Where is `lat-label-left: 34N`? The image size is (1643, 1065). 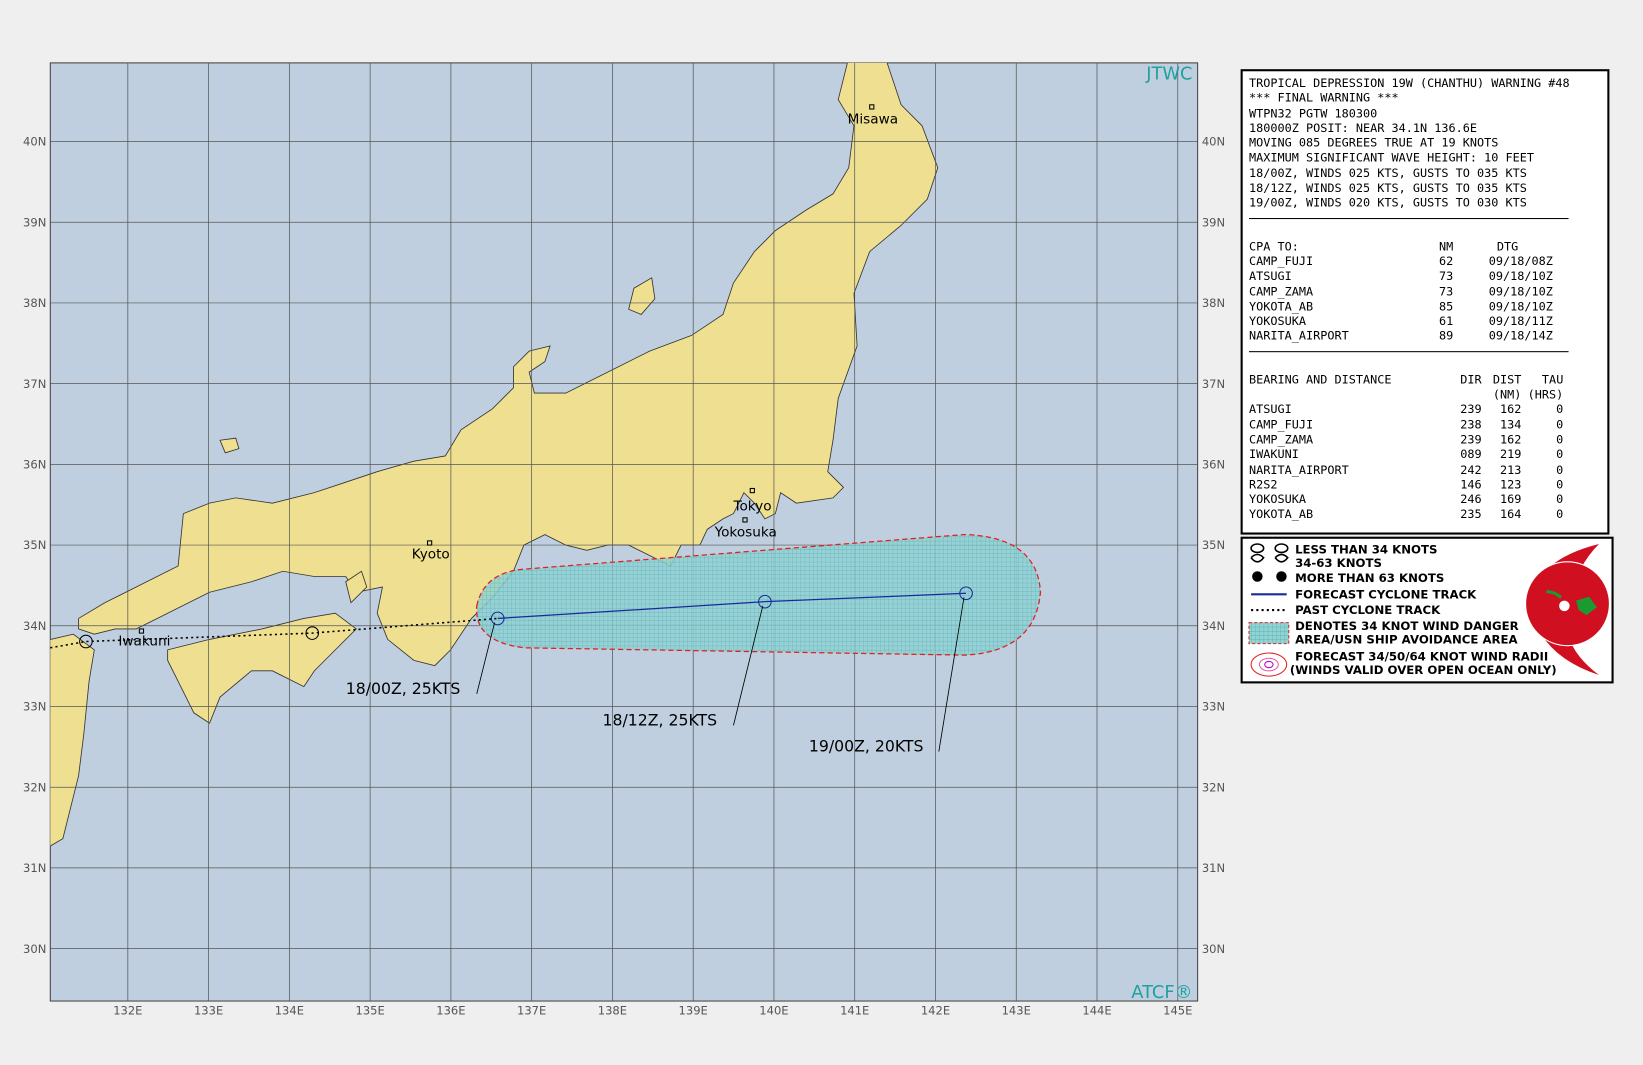
lat-label-left: 34N is located at coordinates (34, 626).